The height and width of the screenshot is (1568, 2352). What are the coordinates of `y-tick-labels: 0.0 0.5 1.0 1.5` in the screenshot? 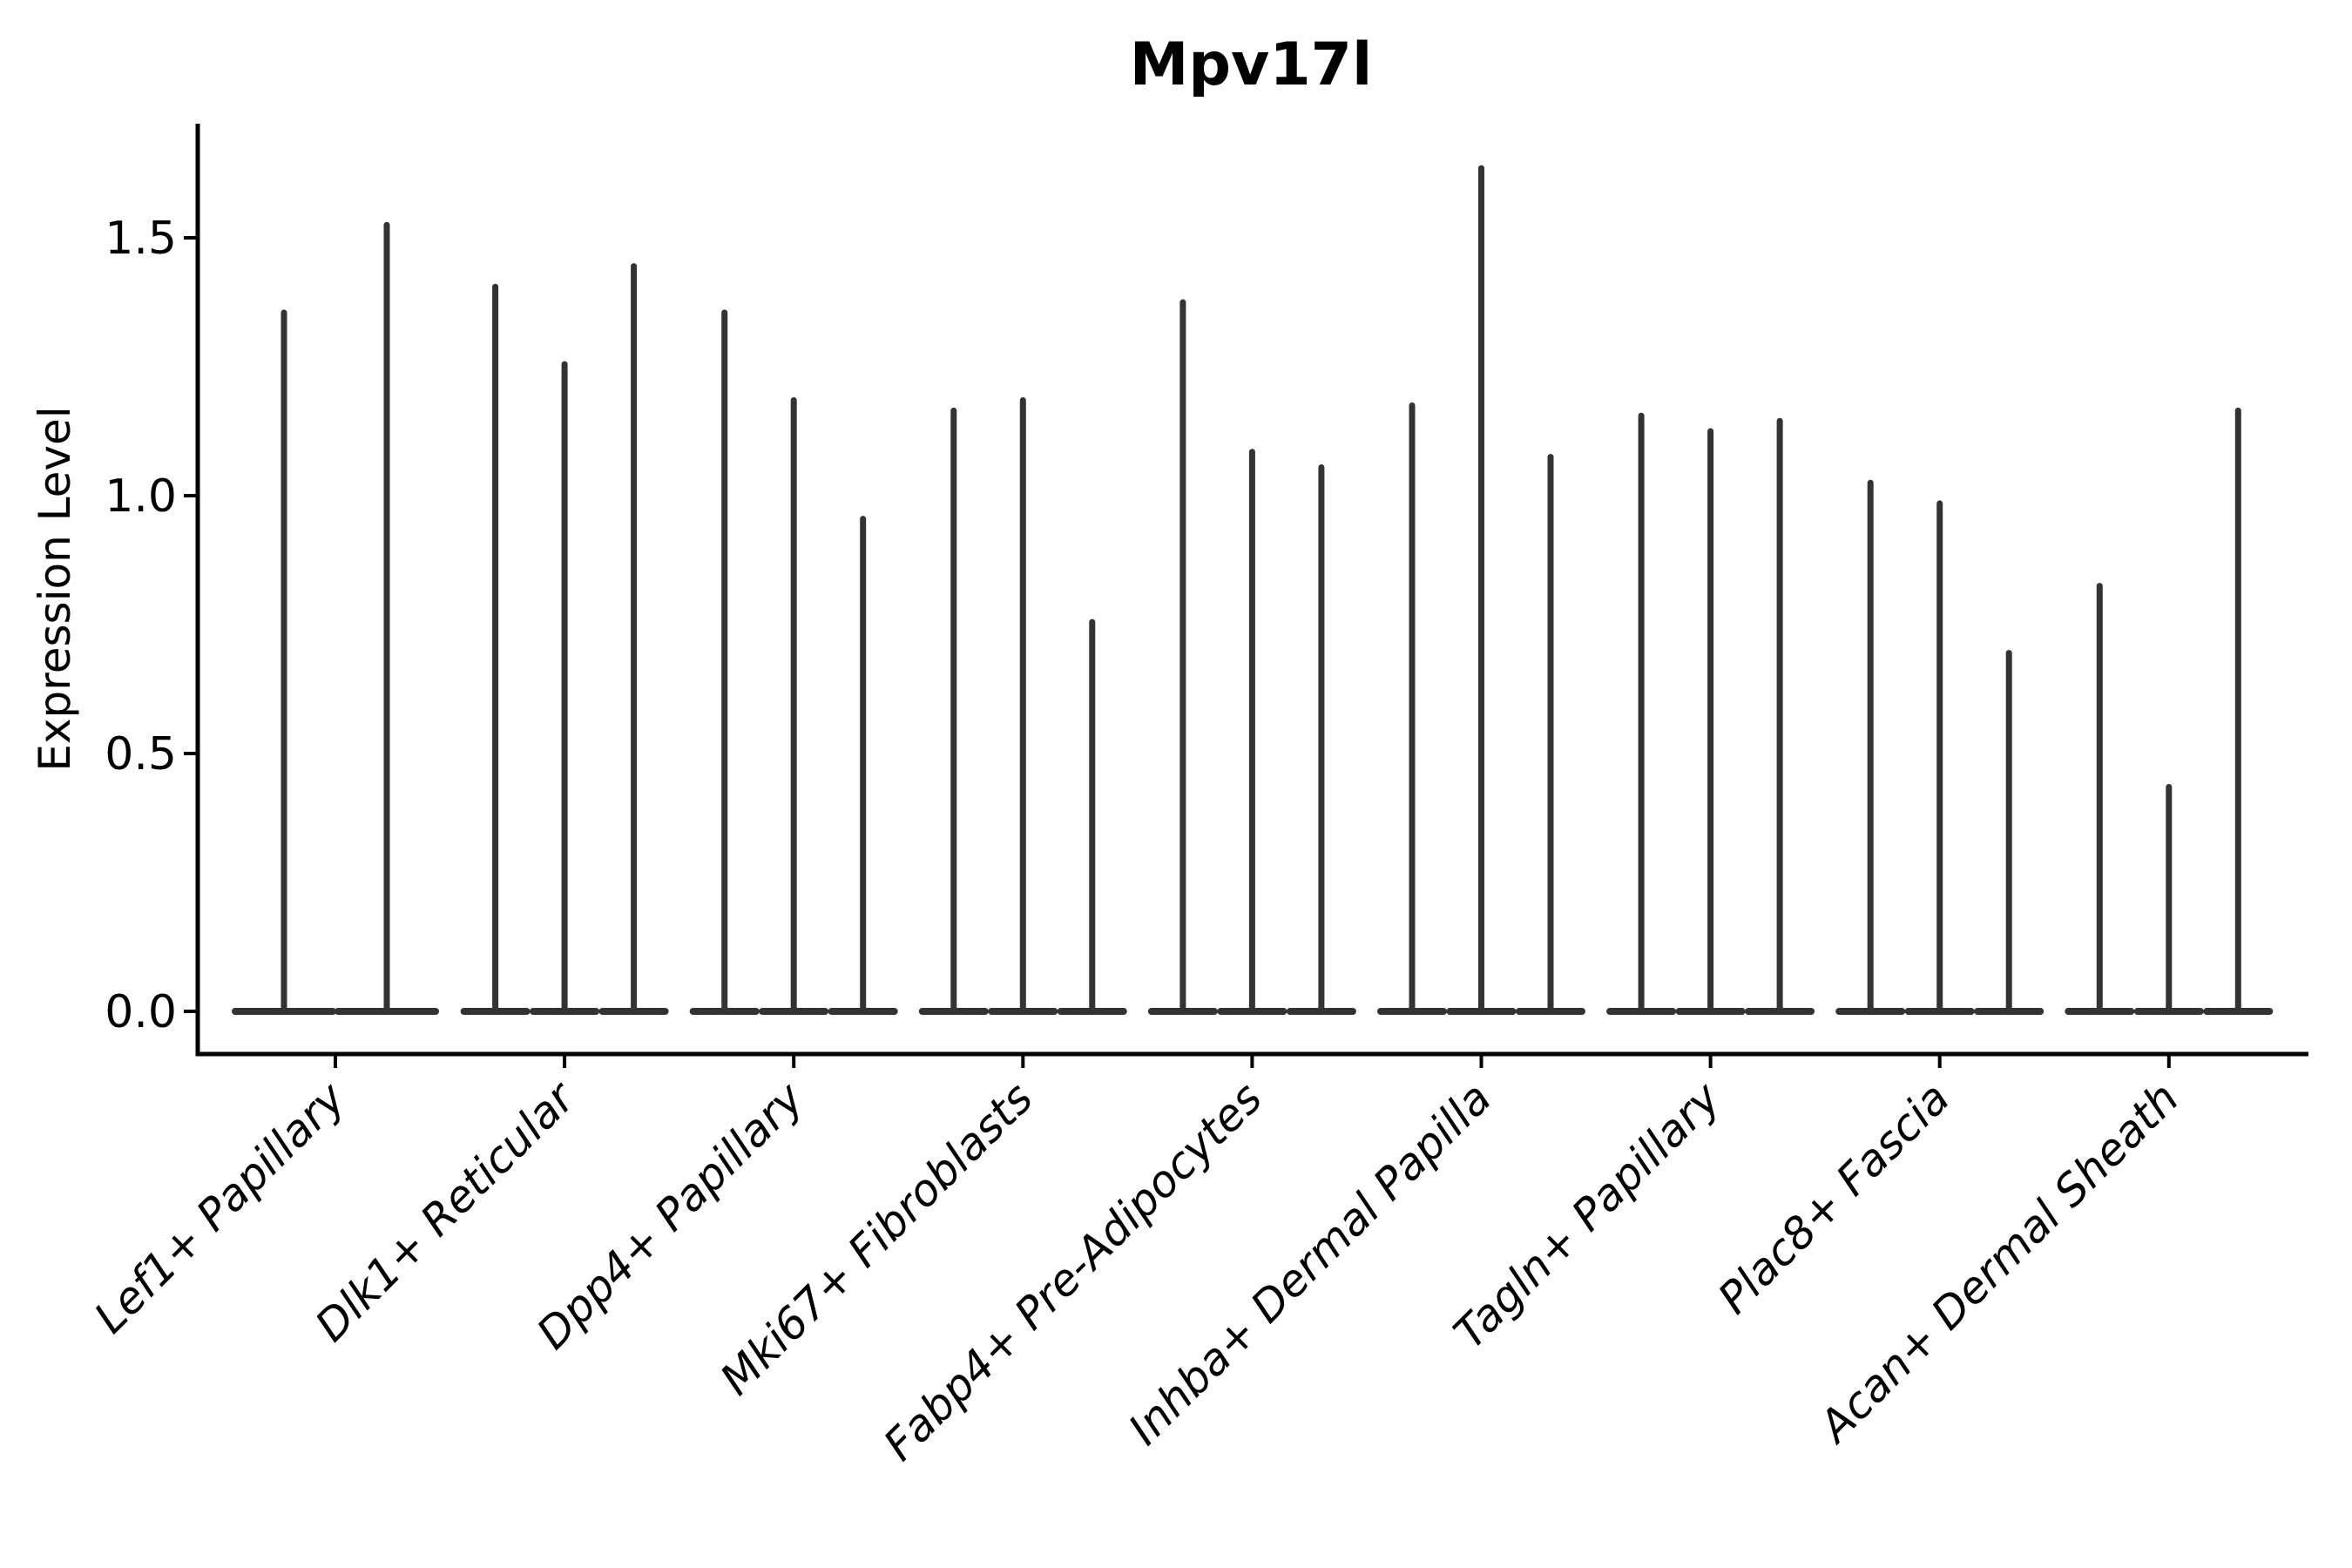 It's located at (141, 625).